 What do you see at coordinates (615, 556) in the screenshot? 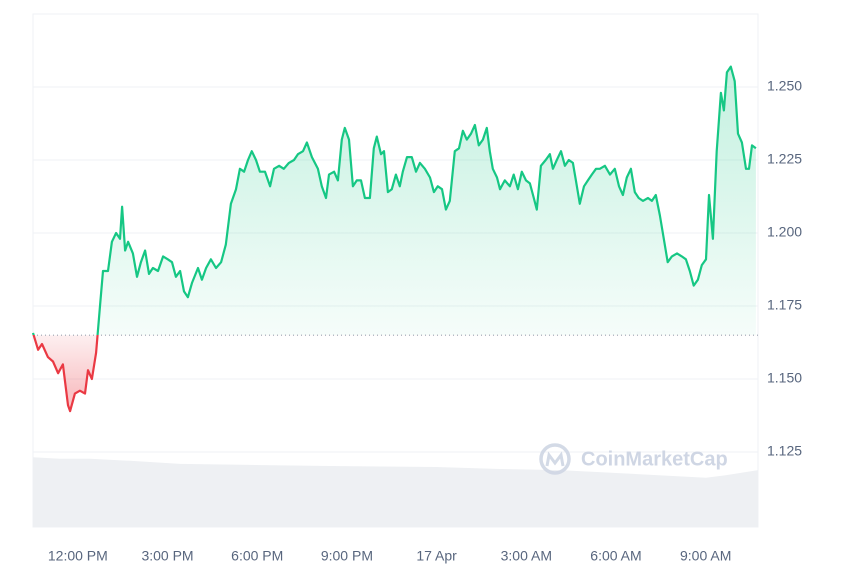
I see `x-tick-label: 6:00 AM` at bounding box center [615, 556].